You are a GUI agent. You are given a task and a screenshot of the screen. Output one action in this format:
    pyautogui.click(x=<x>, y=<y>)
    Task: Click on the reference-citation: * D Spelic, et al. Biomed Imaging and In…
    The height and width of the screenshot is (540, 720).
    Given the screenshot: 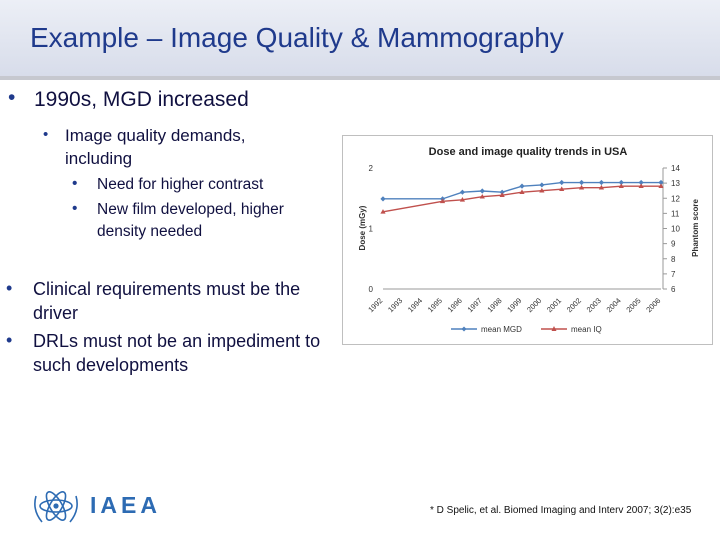 What is the action you would take?
    pyautogui.click(x=561, y=510)
    